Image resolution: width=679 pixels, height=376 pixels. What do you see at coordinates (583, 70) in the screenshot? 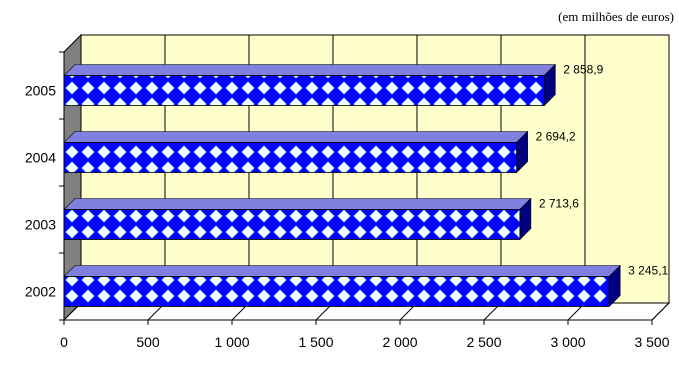
I see `data-label-2005: 2 858,9` at bounding box center [583, 70].